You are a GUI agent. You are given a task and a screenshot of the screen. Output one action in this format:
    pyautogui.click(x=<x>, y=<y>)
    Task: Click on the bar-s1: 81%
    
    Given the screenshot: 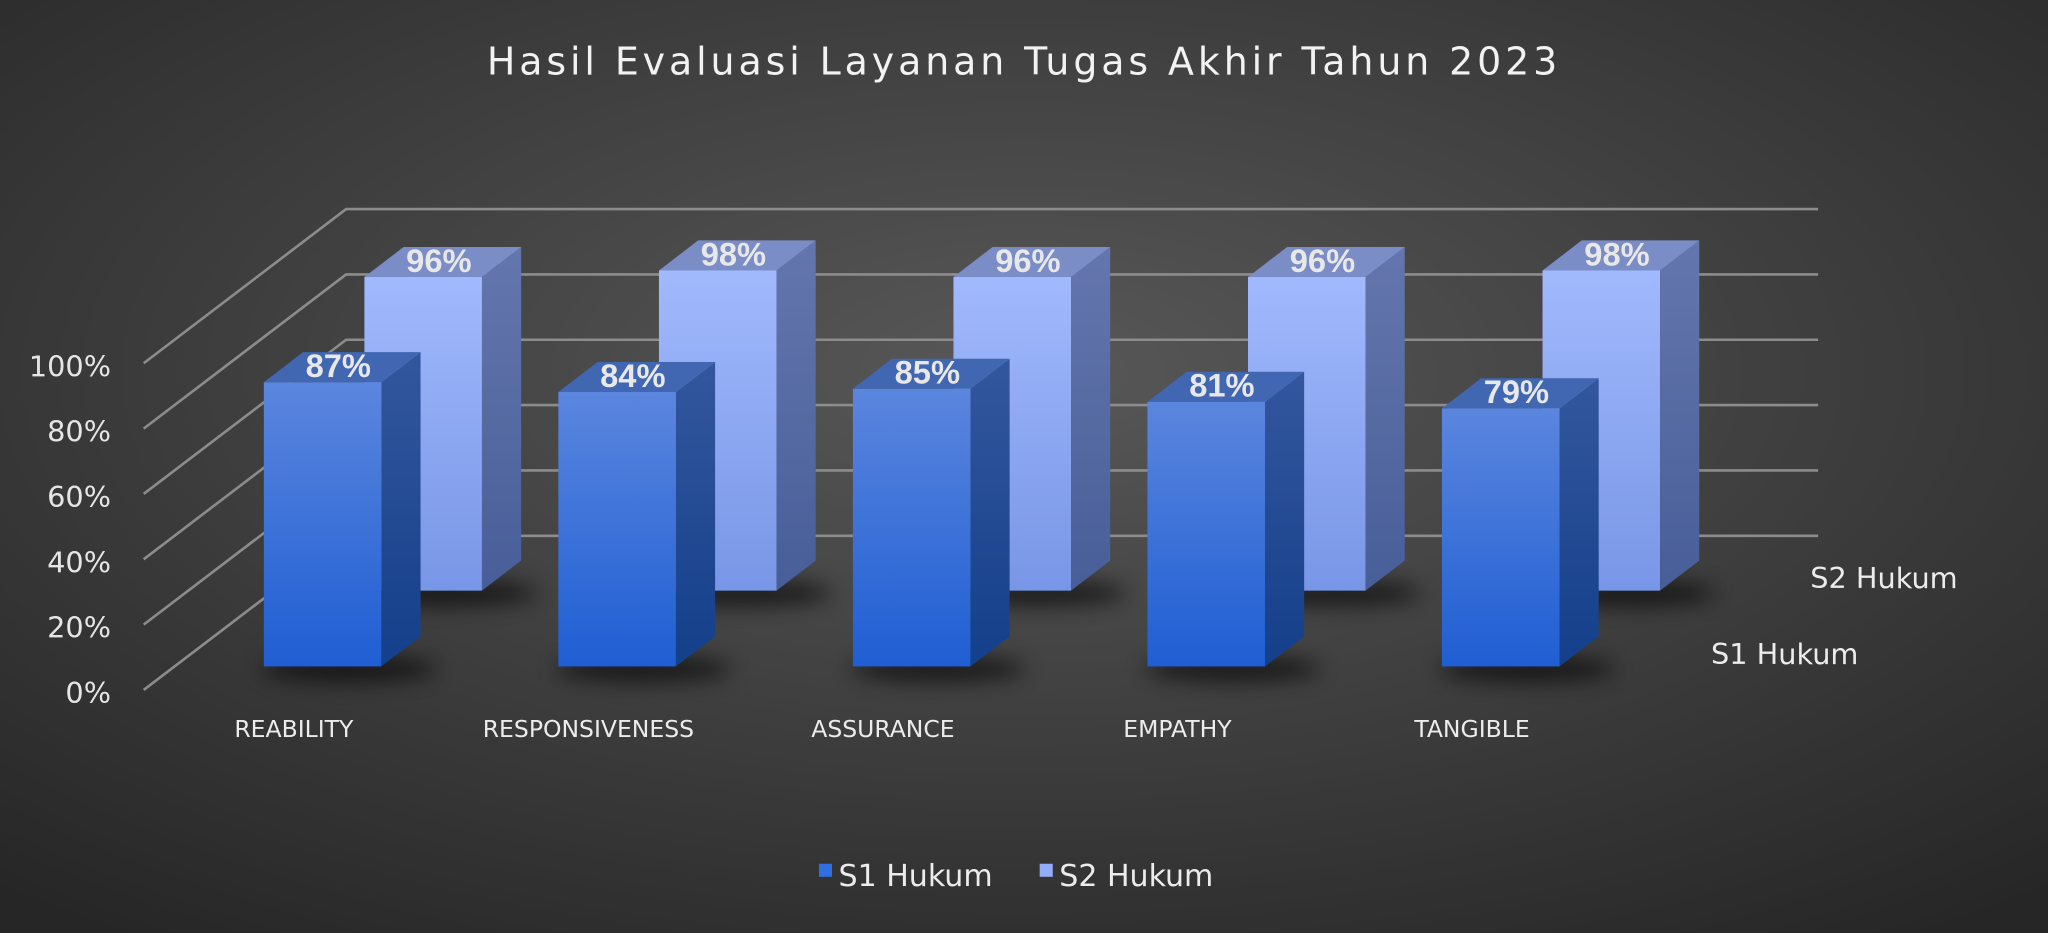 What is the action you would take?
    pyautogui.click(x=1232, y=525)
    